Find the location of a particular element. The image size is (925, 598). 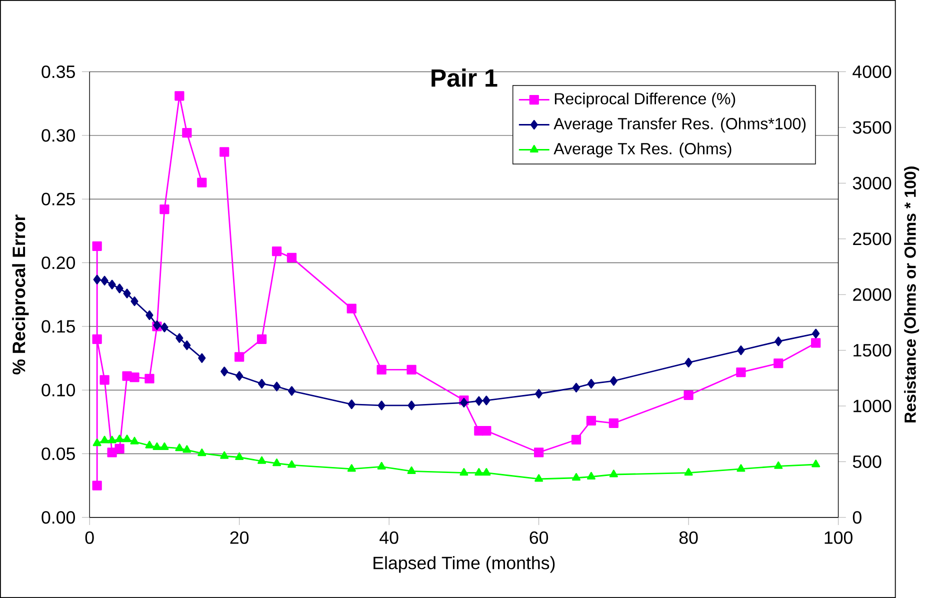

y2-axis-title: Resistance (Ohms or Ohms * 100) is located at coordinates (912, 294).